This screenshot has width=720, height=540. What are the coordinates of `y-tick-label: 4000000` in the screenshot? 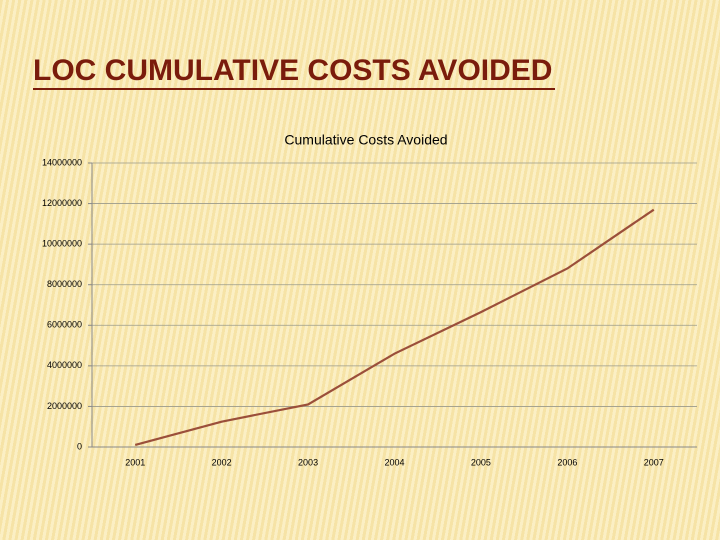 It's located at (64, 365).